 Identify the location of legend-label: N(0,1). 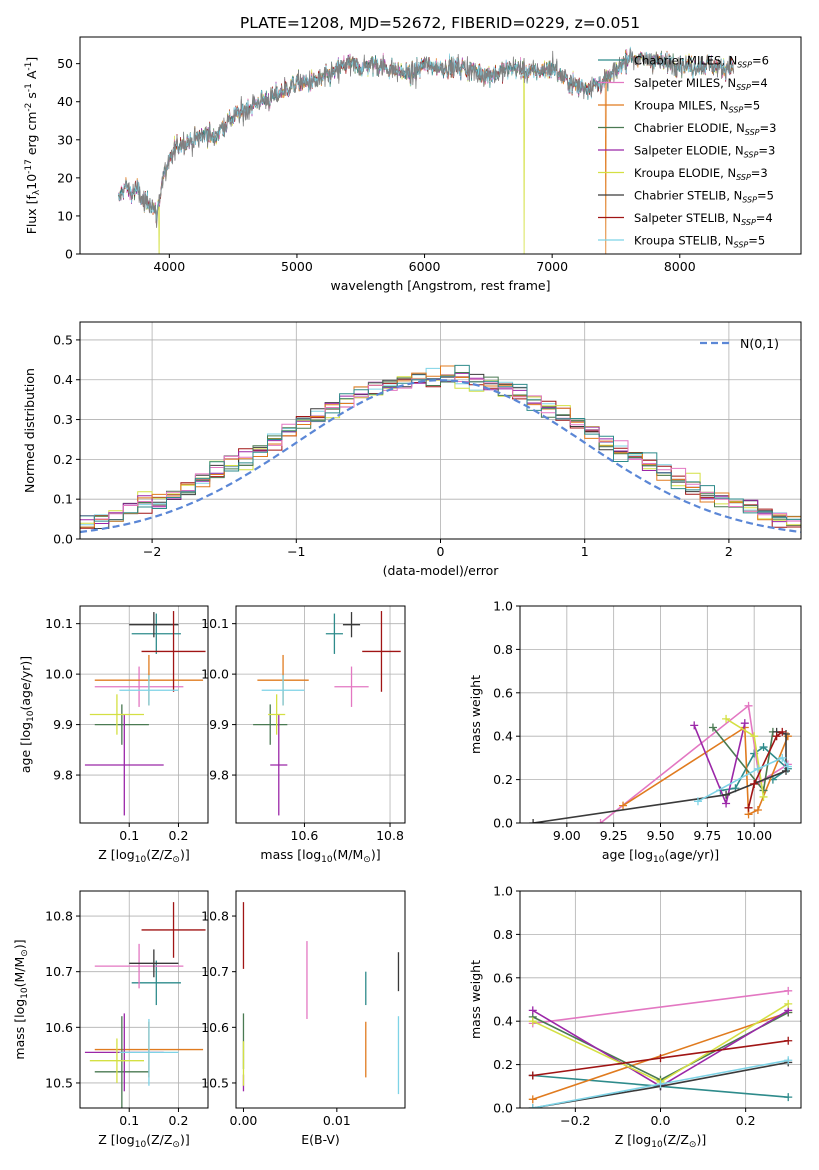
(759, 343).